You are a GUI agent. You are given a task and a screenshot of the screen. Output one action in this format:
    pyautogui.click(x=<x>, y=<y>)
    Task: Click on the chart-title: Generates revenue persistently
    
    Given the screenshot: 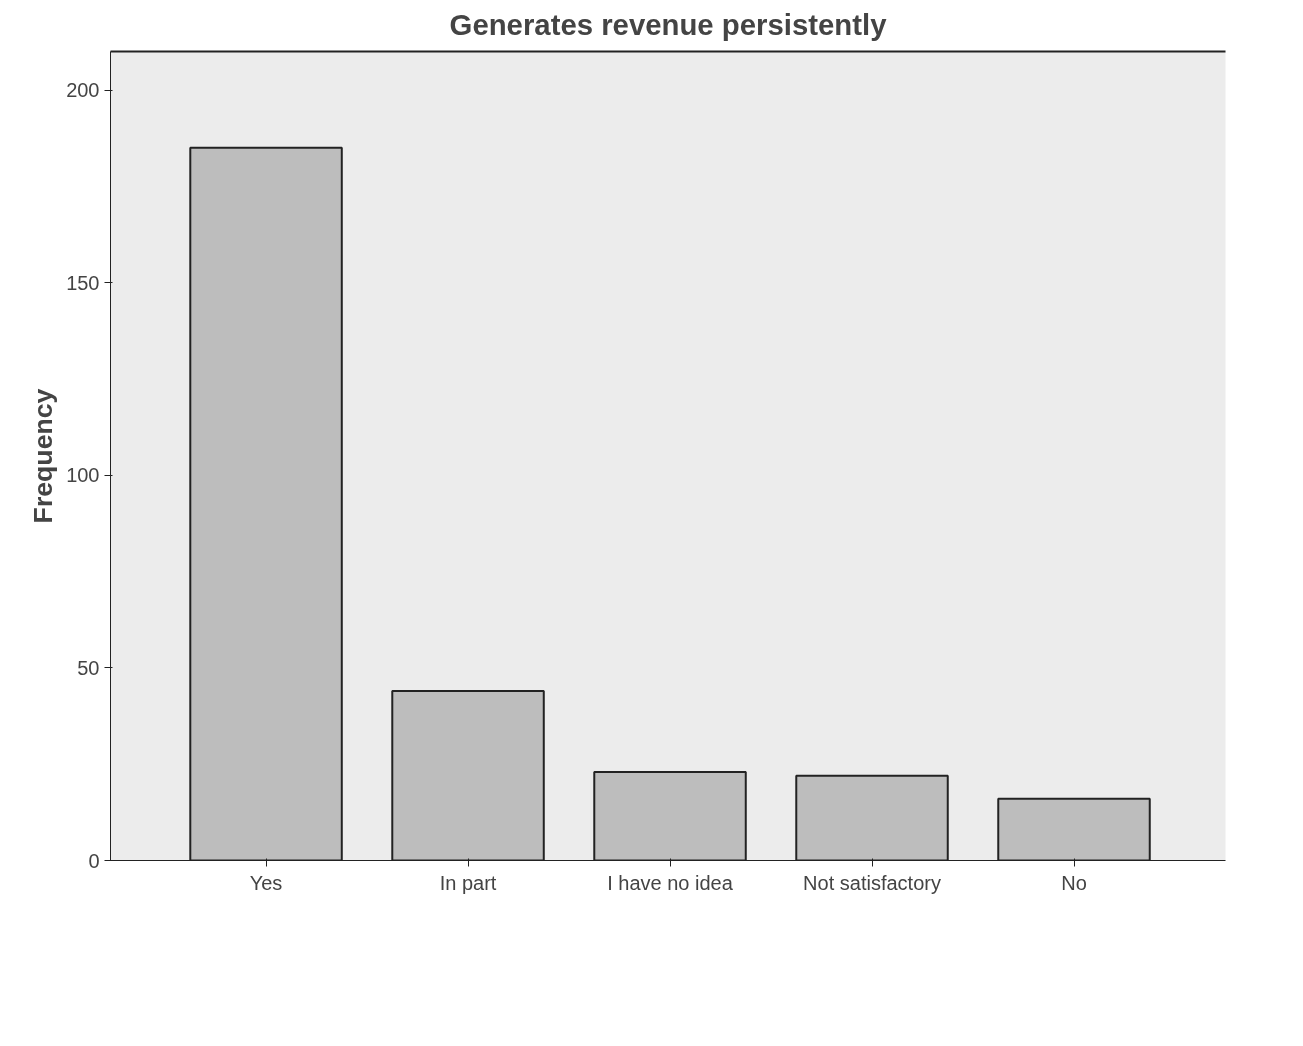 What is the action you would take?
    pyautogui.click(x=668, y=24)
    